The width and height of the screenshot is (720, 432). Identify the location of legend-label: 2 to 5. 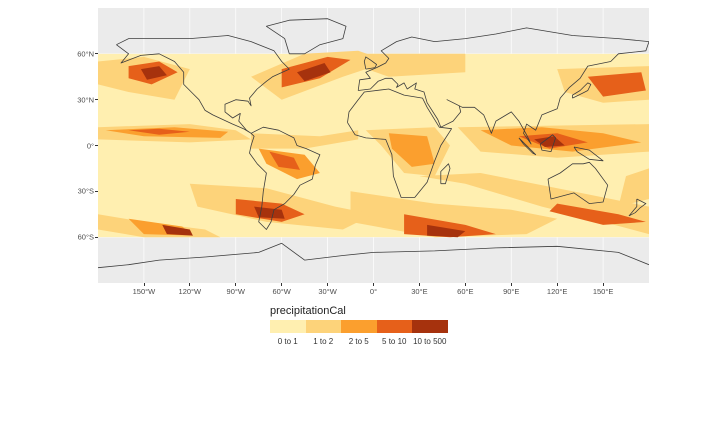
(358, 341).